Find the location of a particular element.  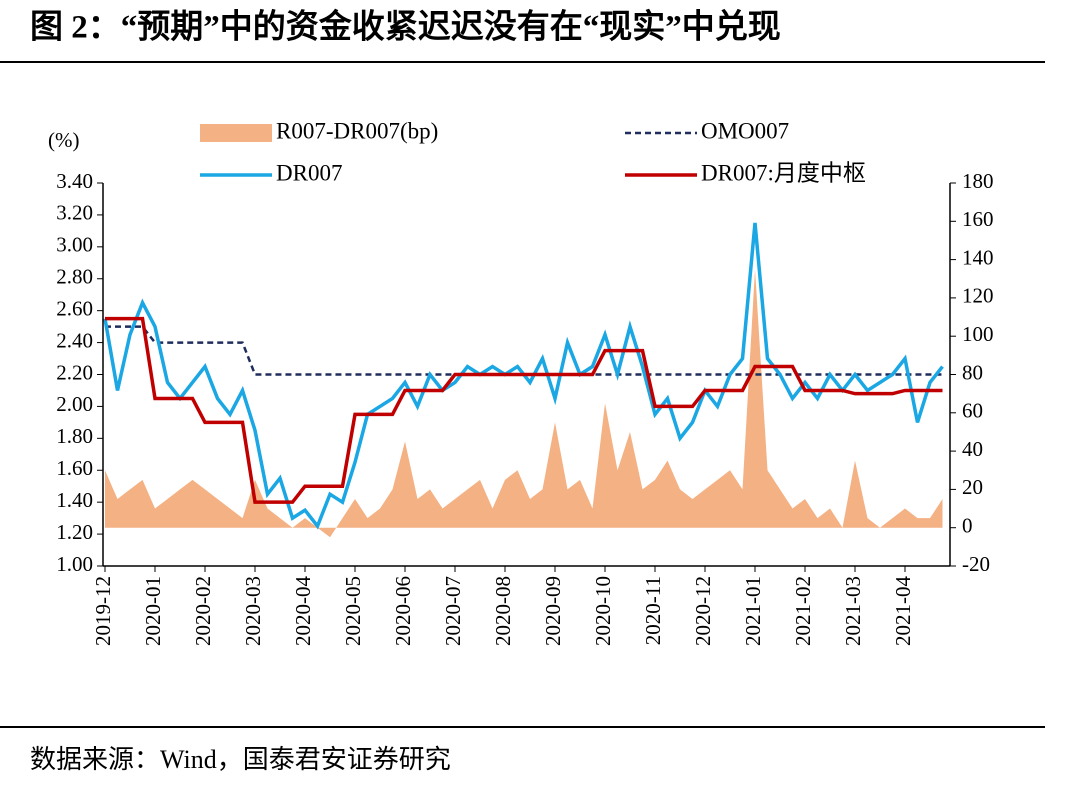

x-tick-label: 2020-09 is located at coordinates (553, 611).